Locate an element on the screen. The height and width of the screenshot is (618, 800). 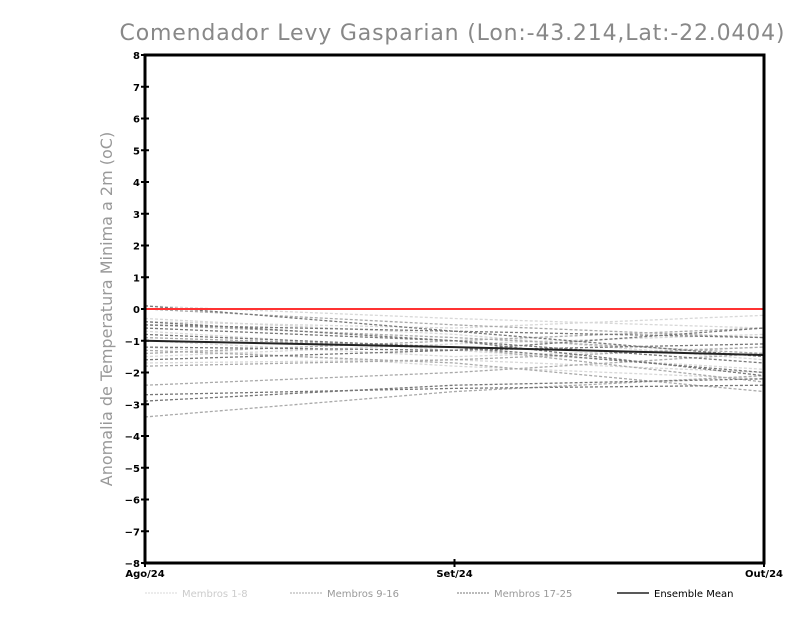
y-tick-label: 0 is located at coordinates (136, 310).